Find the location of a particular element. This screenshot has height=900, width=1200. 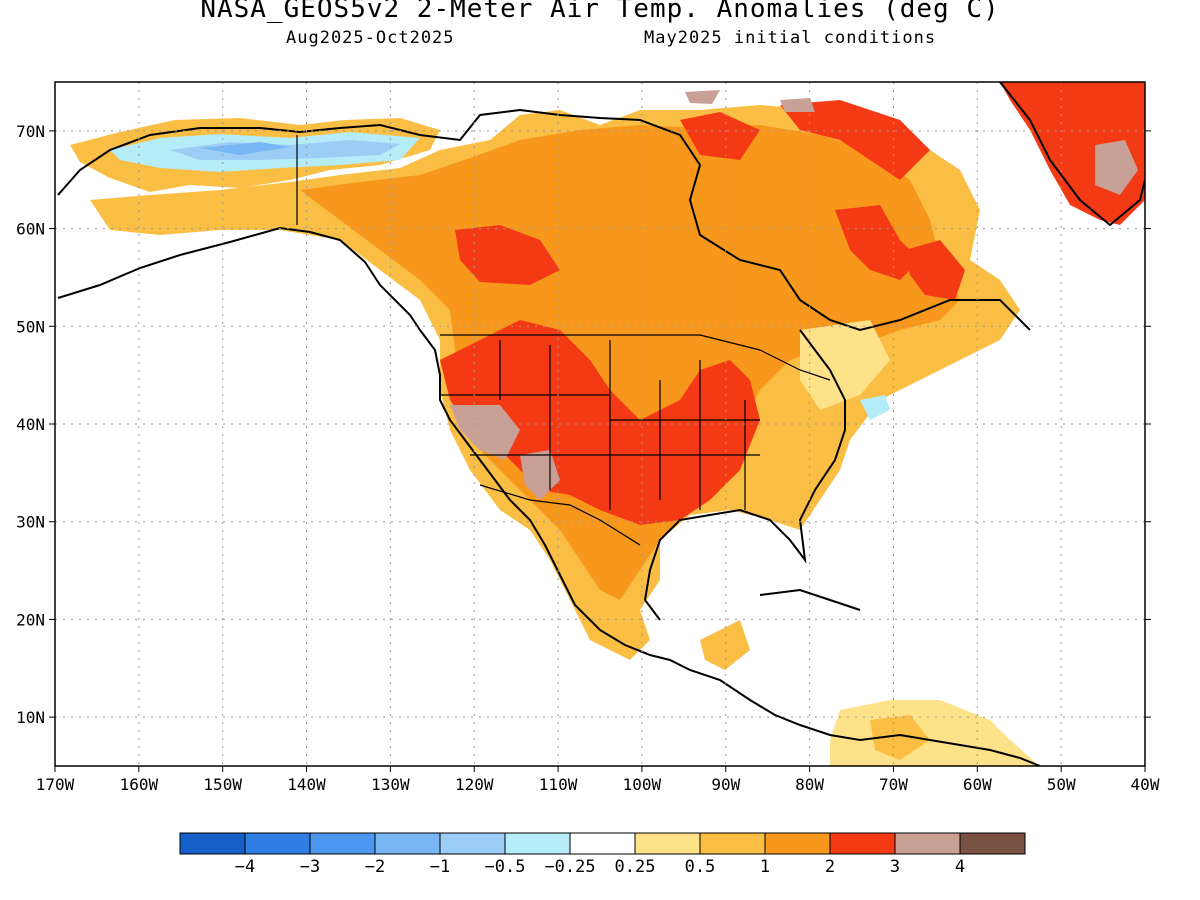

longitude-label: 120W is located at coordinates (474, 784).